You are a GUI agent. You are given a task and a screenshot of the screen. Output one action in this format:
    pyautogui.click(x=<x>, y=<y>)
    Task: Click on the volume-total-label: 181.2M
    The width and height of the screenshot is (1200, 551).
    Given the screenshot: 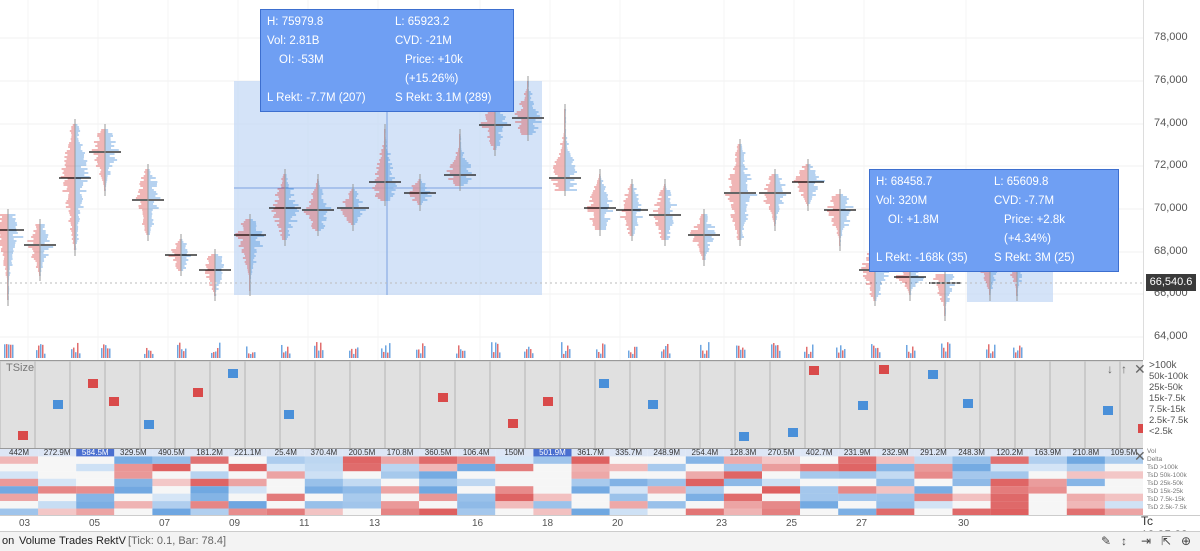 What is the action you would take?
    pyautogui.click(x=209, y=453)
    